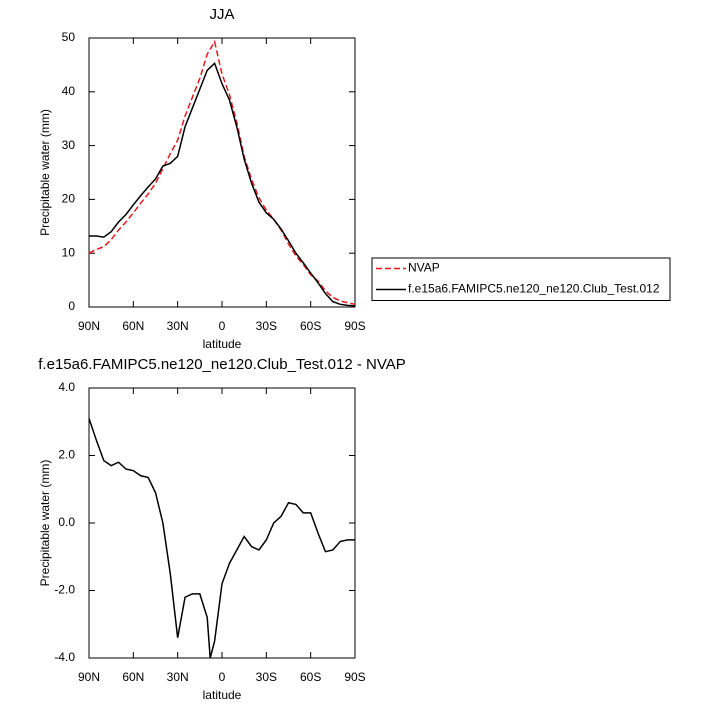 Image resolution: width=710 pixels, height=710 pixels. I want to click on y-tick-label: -4.0, so click(64, 657).